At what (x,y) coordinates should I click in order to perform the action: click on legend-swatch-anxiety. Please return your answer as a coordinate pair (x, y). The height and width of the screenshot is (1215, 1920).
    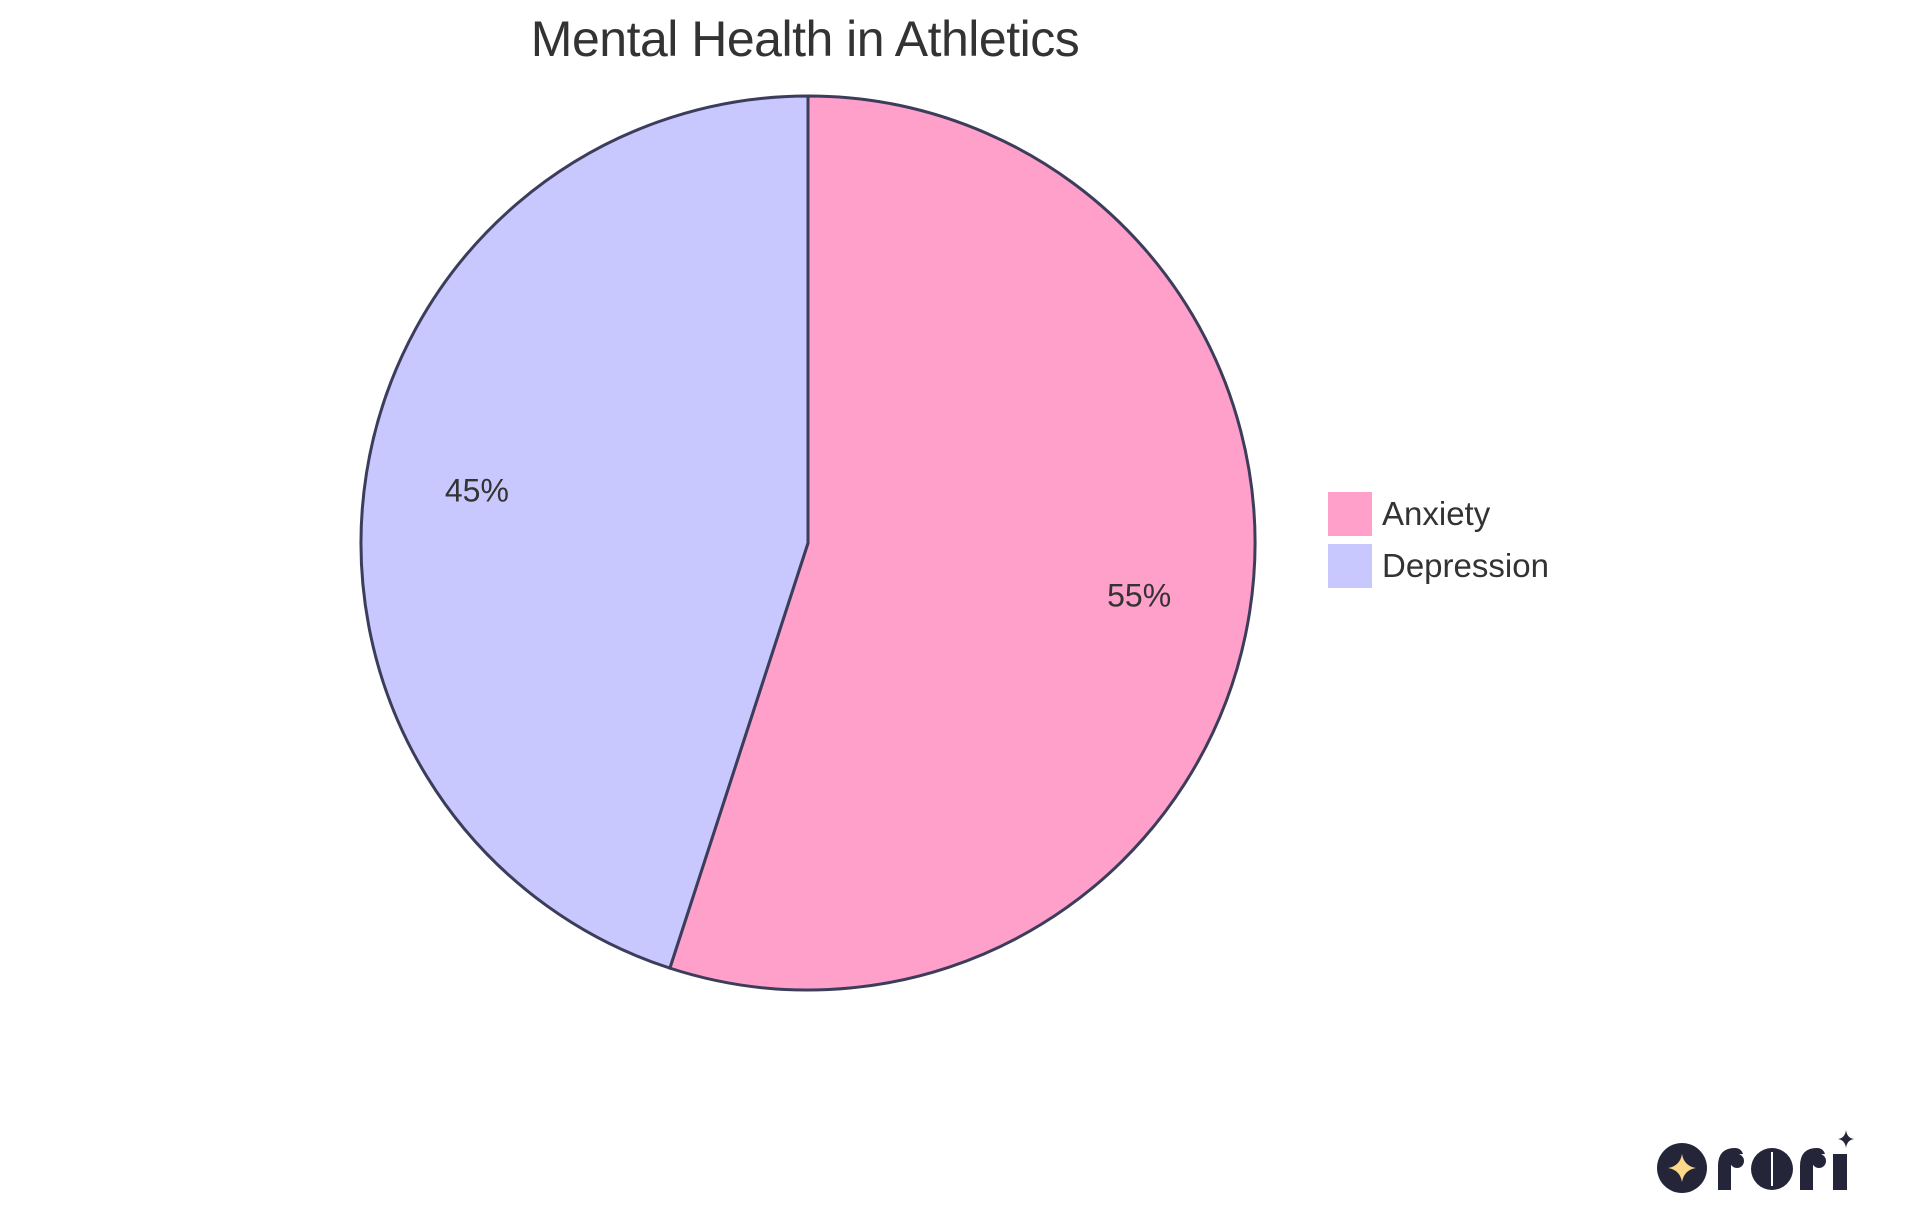
    Looking at the image, I should click on (1350, 514).